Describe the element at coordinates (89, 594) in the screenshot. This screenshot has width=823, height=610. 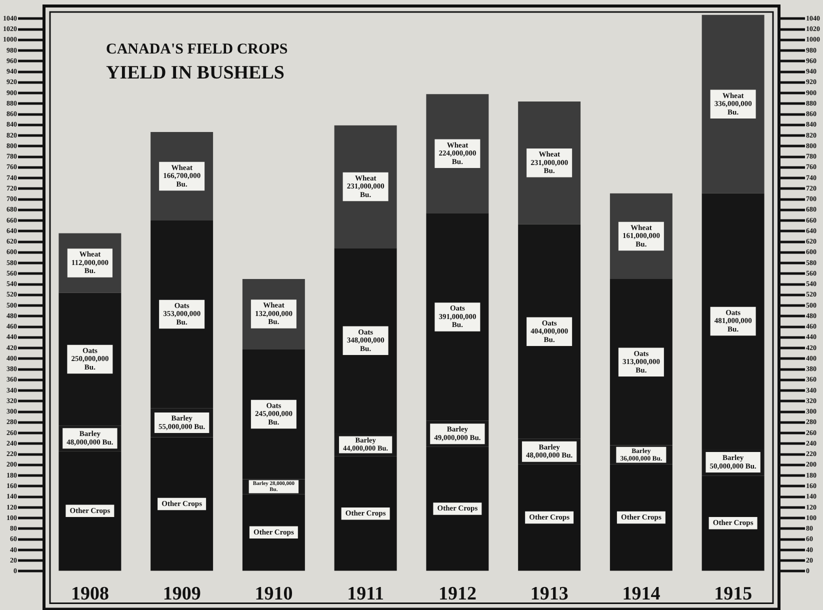
I see `x-tick-label: 1908` at that location.